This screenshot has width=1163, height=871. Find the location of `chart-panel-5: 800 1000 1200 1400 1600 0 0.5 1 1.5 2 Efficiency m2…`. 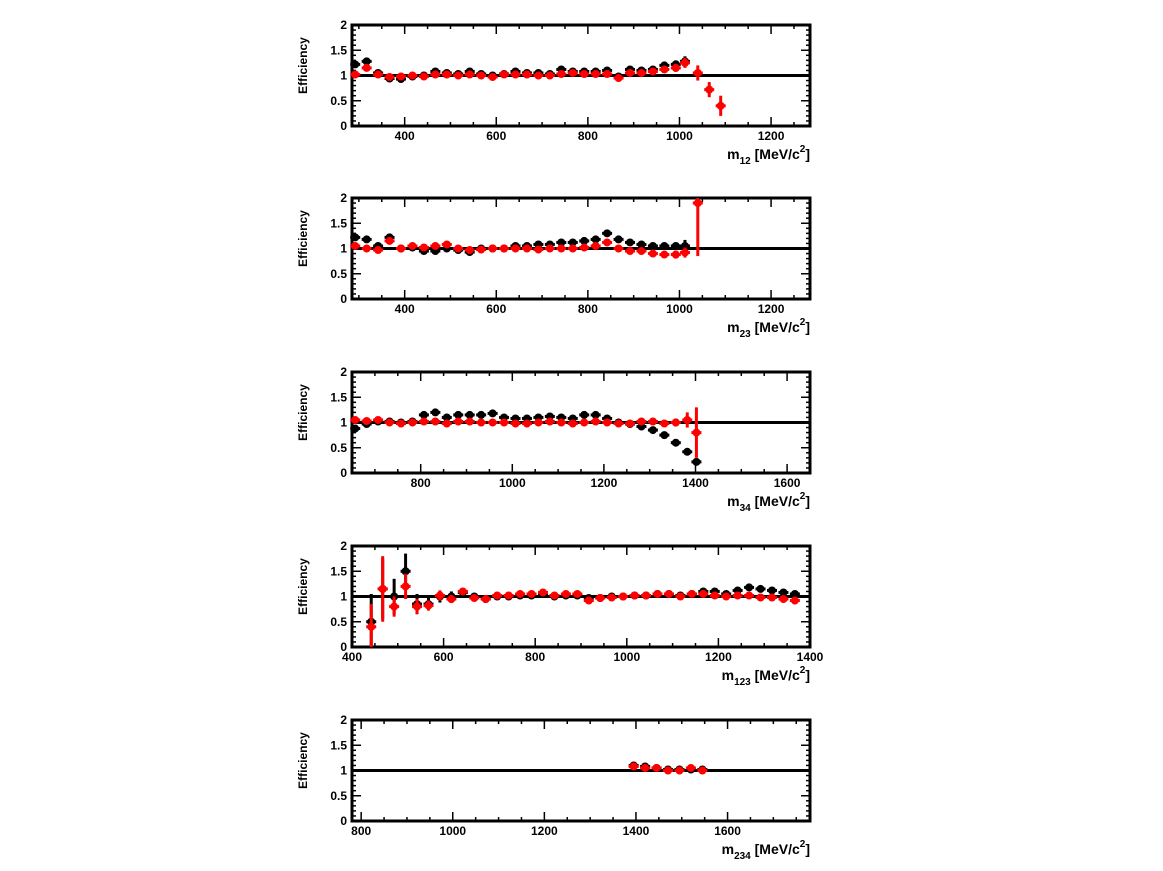

chart-panel-5: 800 1000 1200 1400 1600 0 0.5 1 1.5 2 Efficiency m2… is located at coordinates (554, 787).